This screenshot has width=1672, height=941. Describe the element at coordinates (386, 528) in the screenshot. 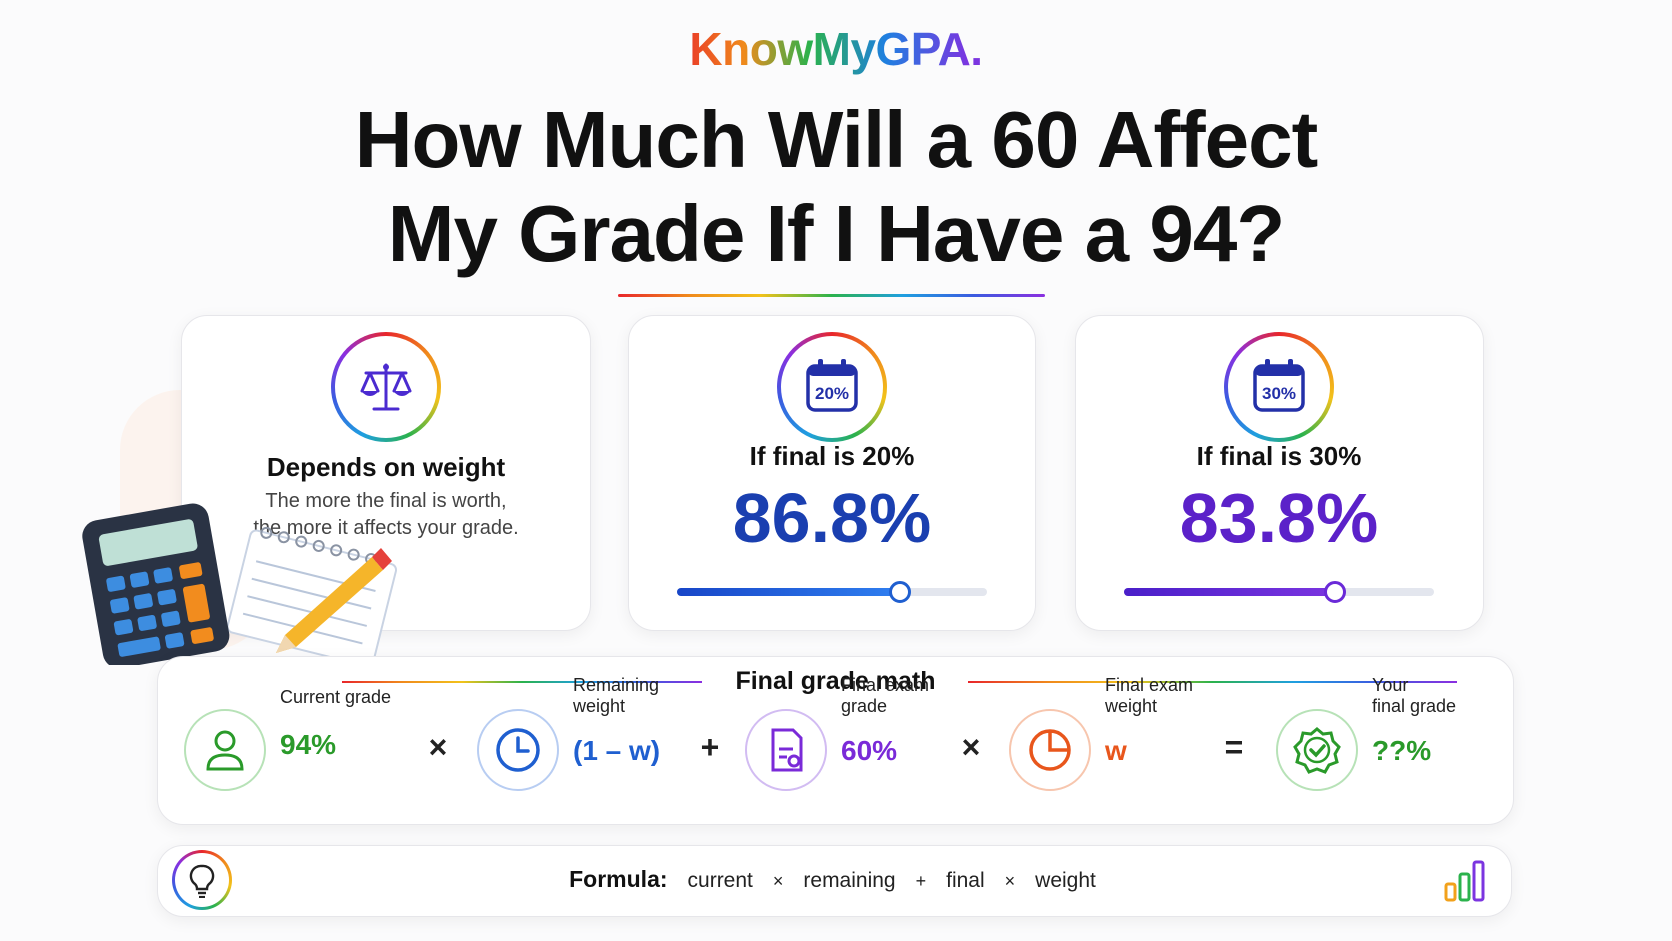

I see `card-text: the more it affects your grade.` at that location.